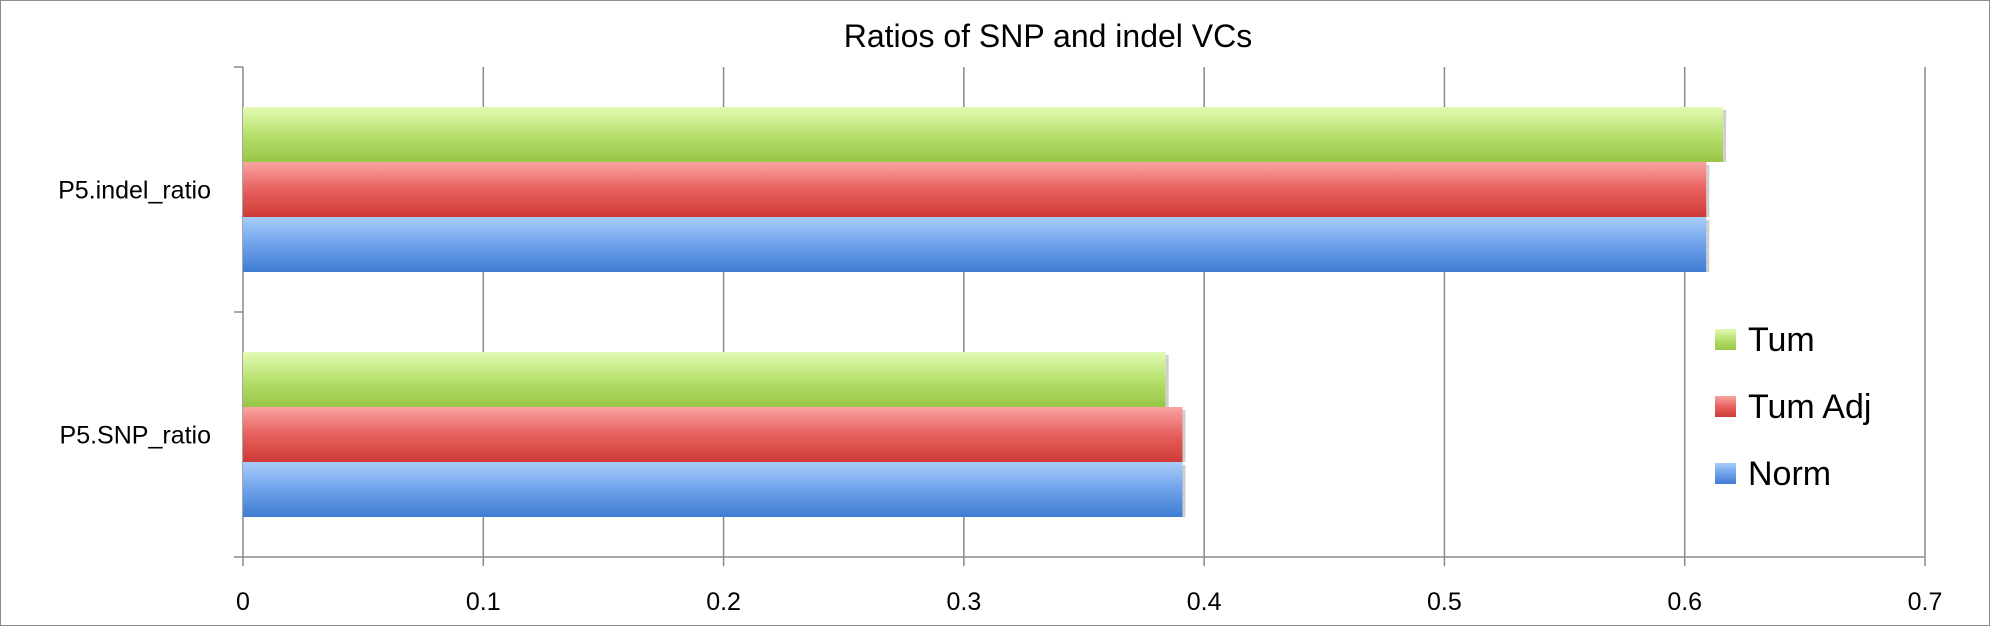 The image size is (1990, 627). Describe the element at coordinates (1781, 340) in the screenshot. I see `legend-label: Tum` at that location.